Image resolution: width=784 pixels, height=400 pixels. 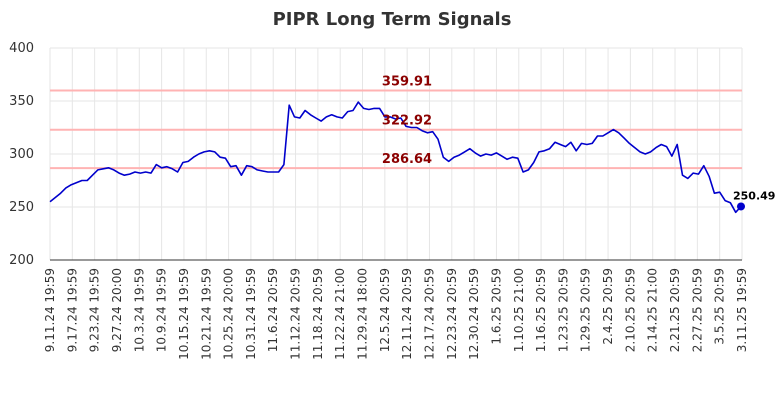 I want to click on x-tick-label: 12.30.24 20:59, so click(x=474, y=314).